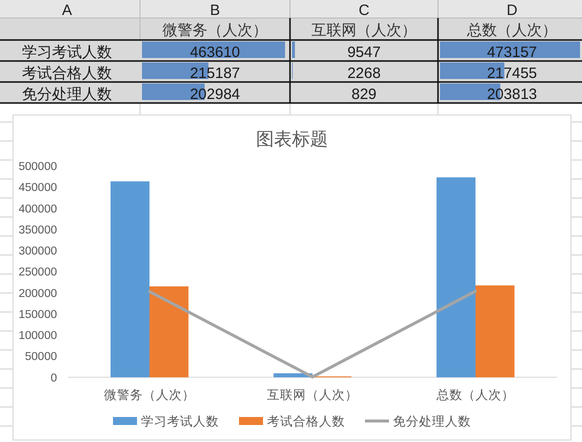 Image resolution: width=582 pixels, height=442 pixels. Describe the element at coordinates (37, 230) in the screenshot. I see `y-tick-label: 350000` at that location.